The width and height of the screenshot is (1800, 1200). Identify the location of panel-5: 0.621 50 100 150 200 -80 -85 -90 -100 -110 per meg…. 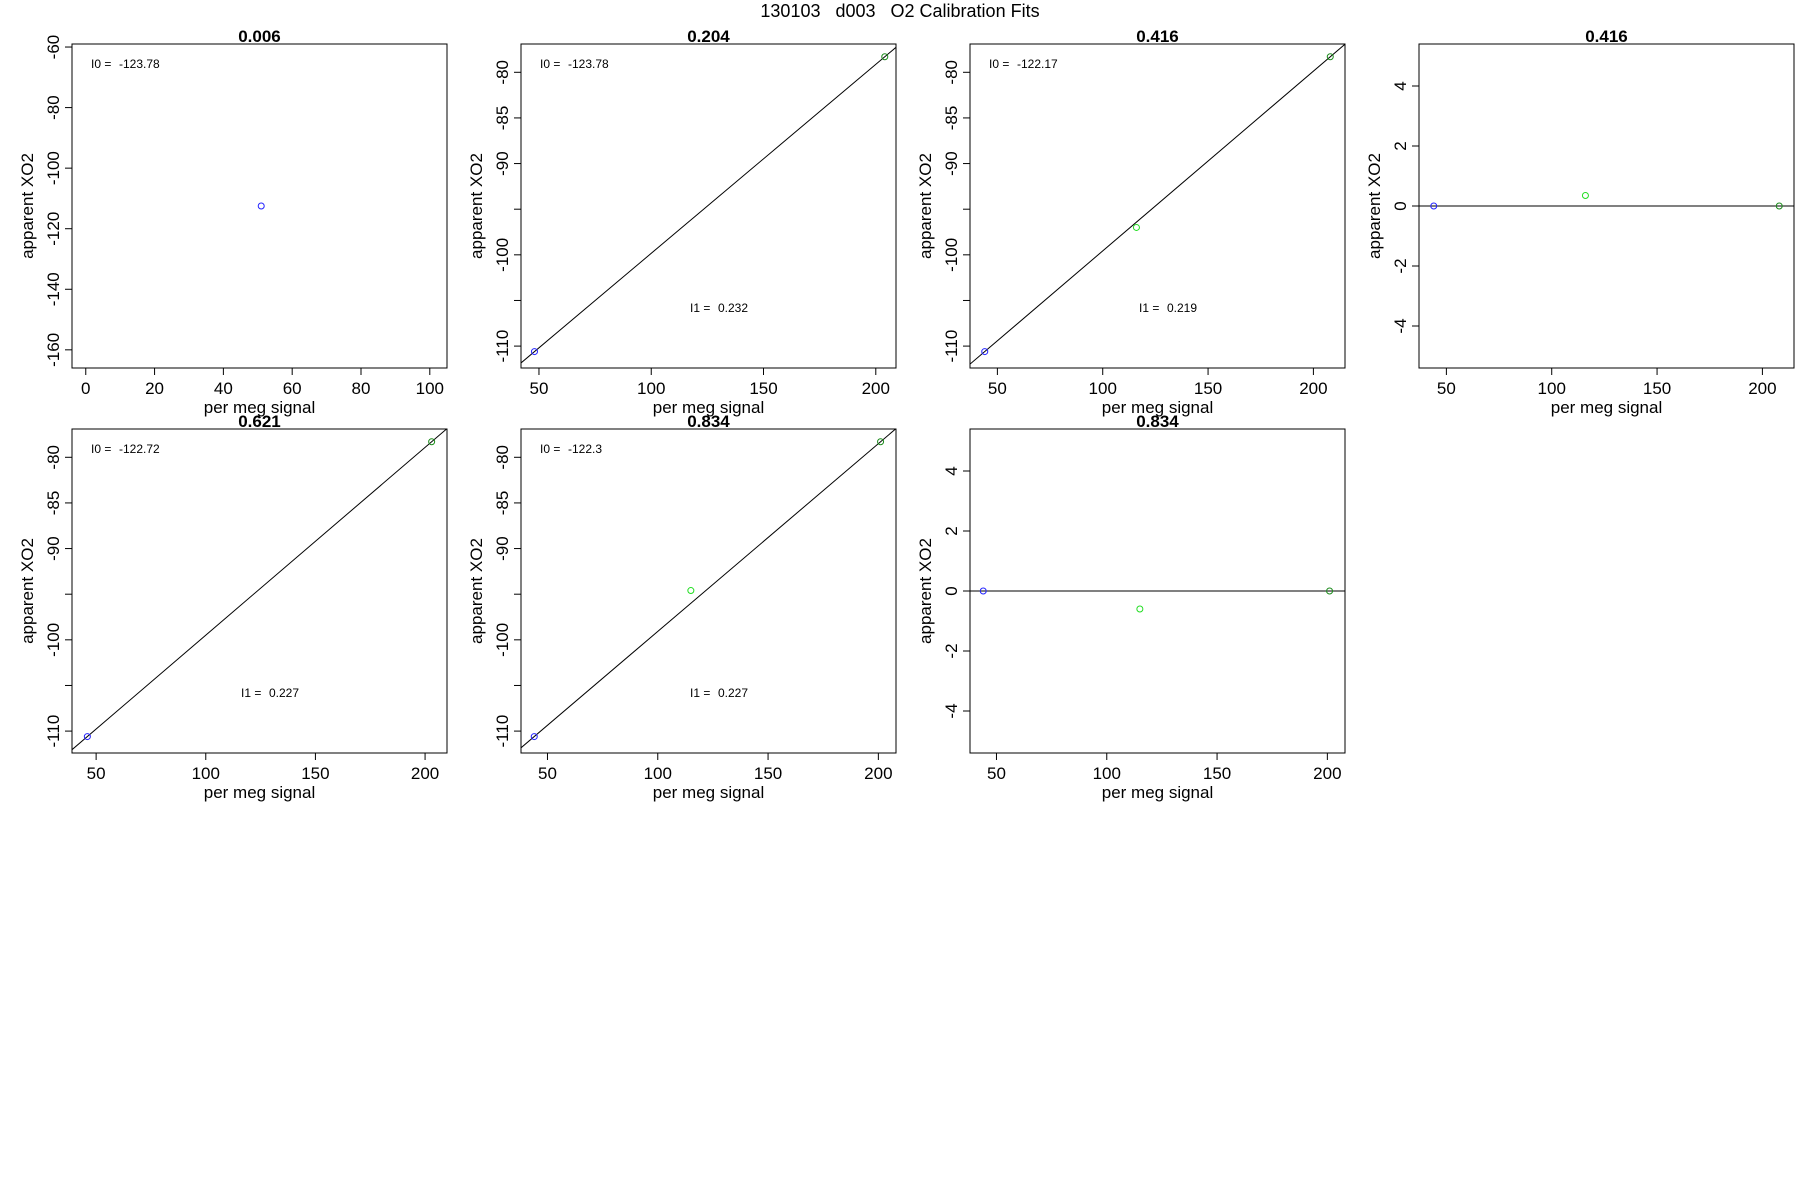
(233, 607).